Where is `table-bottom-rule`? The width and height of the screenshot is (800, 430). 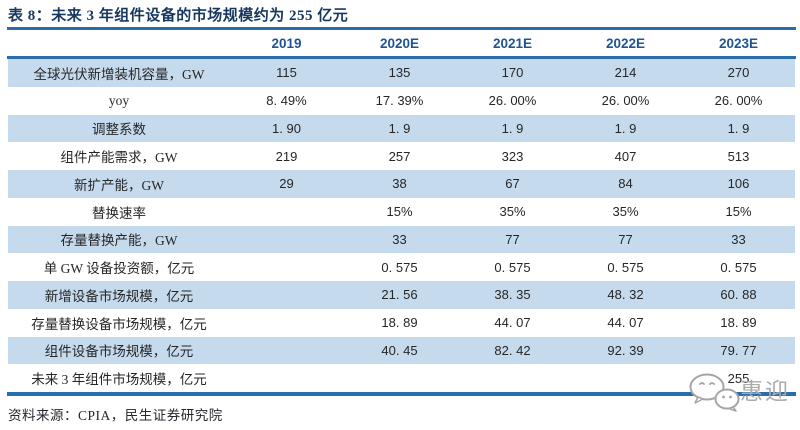 table-bottom-rule is located at coordinates (401, 394).